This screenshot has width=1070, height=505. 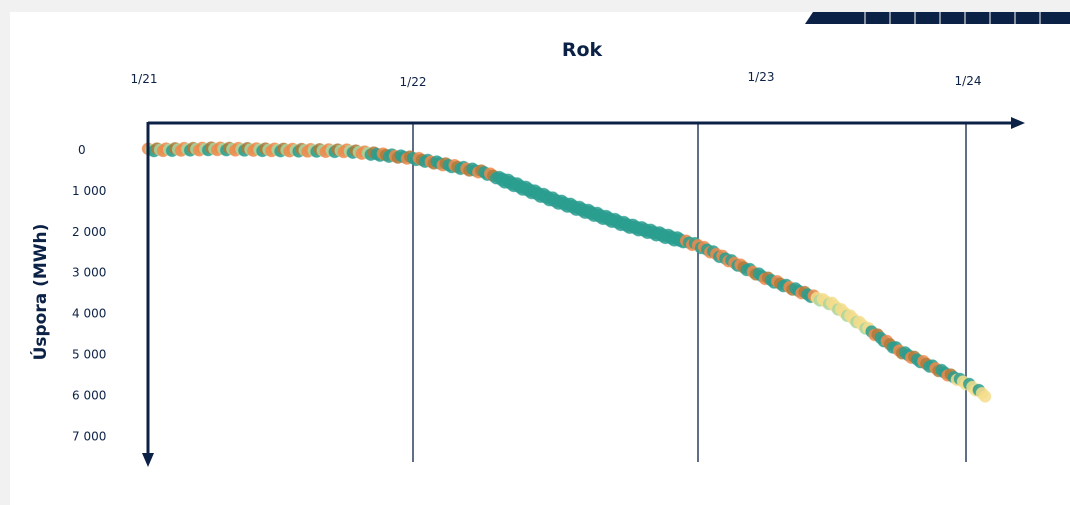 What do you see at coordinates (1018, 123) in the screenshot?
I see `x-axis-arrow-icon` at bounding box center [1018, 123].